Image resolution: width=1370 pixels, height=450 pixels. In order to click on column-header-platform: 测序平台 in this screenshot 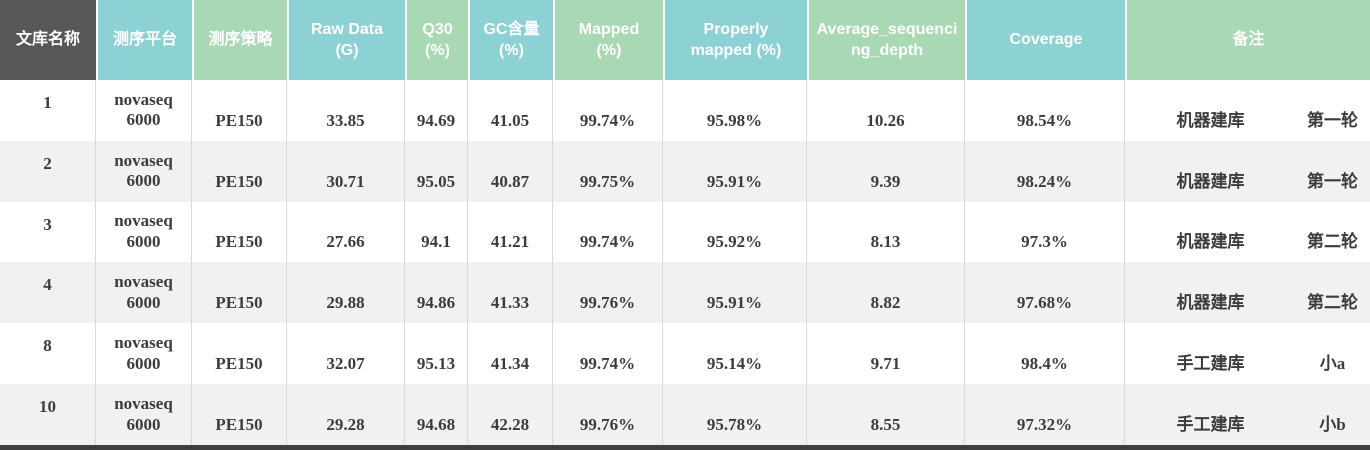, I will do `click(144, 40)`.